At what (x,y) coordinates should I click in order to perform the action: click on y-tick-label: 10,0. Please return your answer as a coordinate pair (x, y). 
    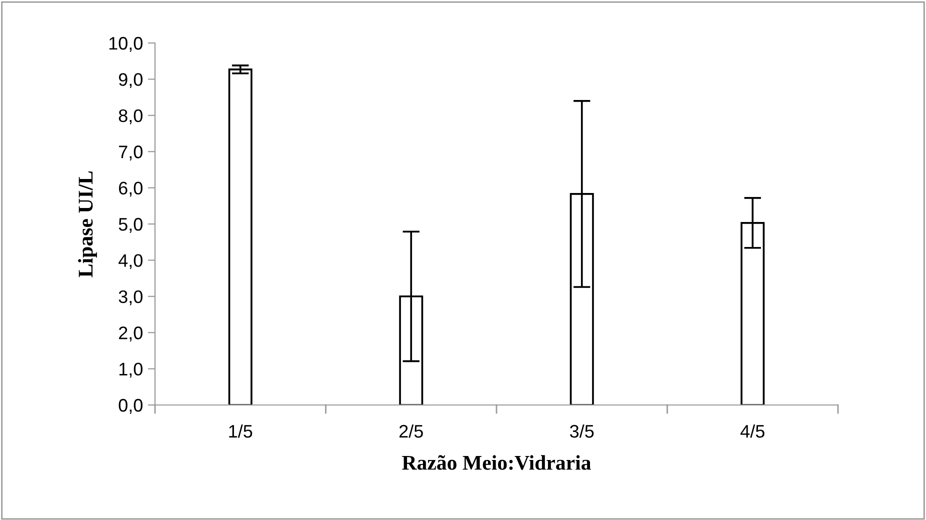
    Looking at the image, I should click on (125, 44).